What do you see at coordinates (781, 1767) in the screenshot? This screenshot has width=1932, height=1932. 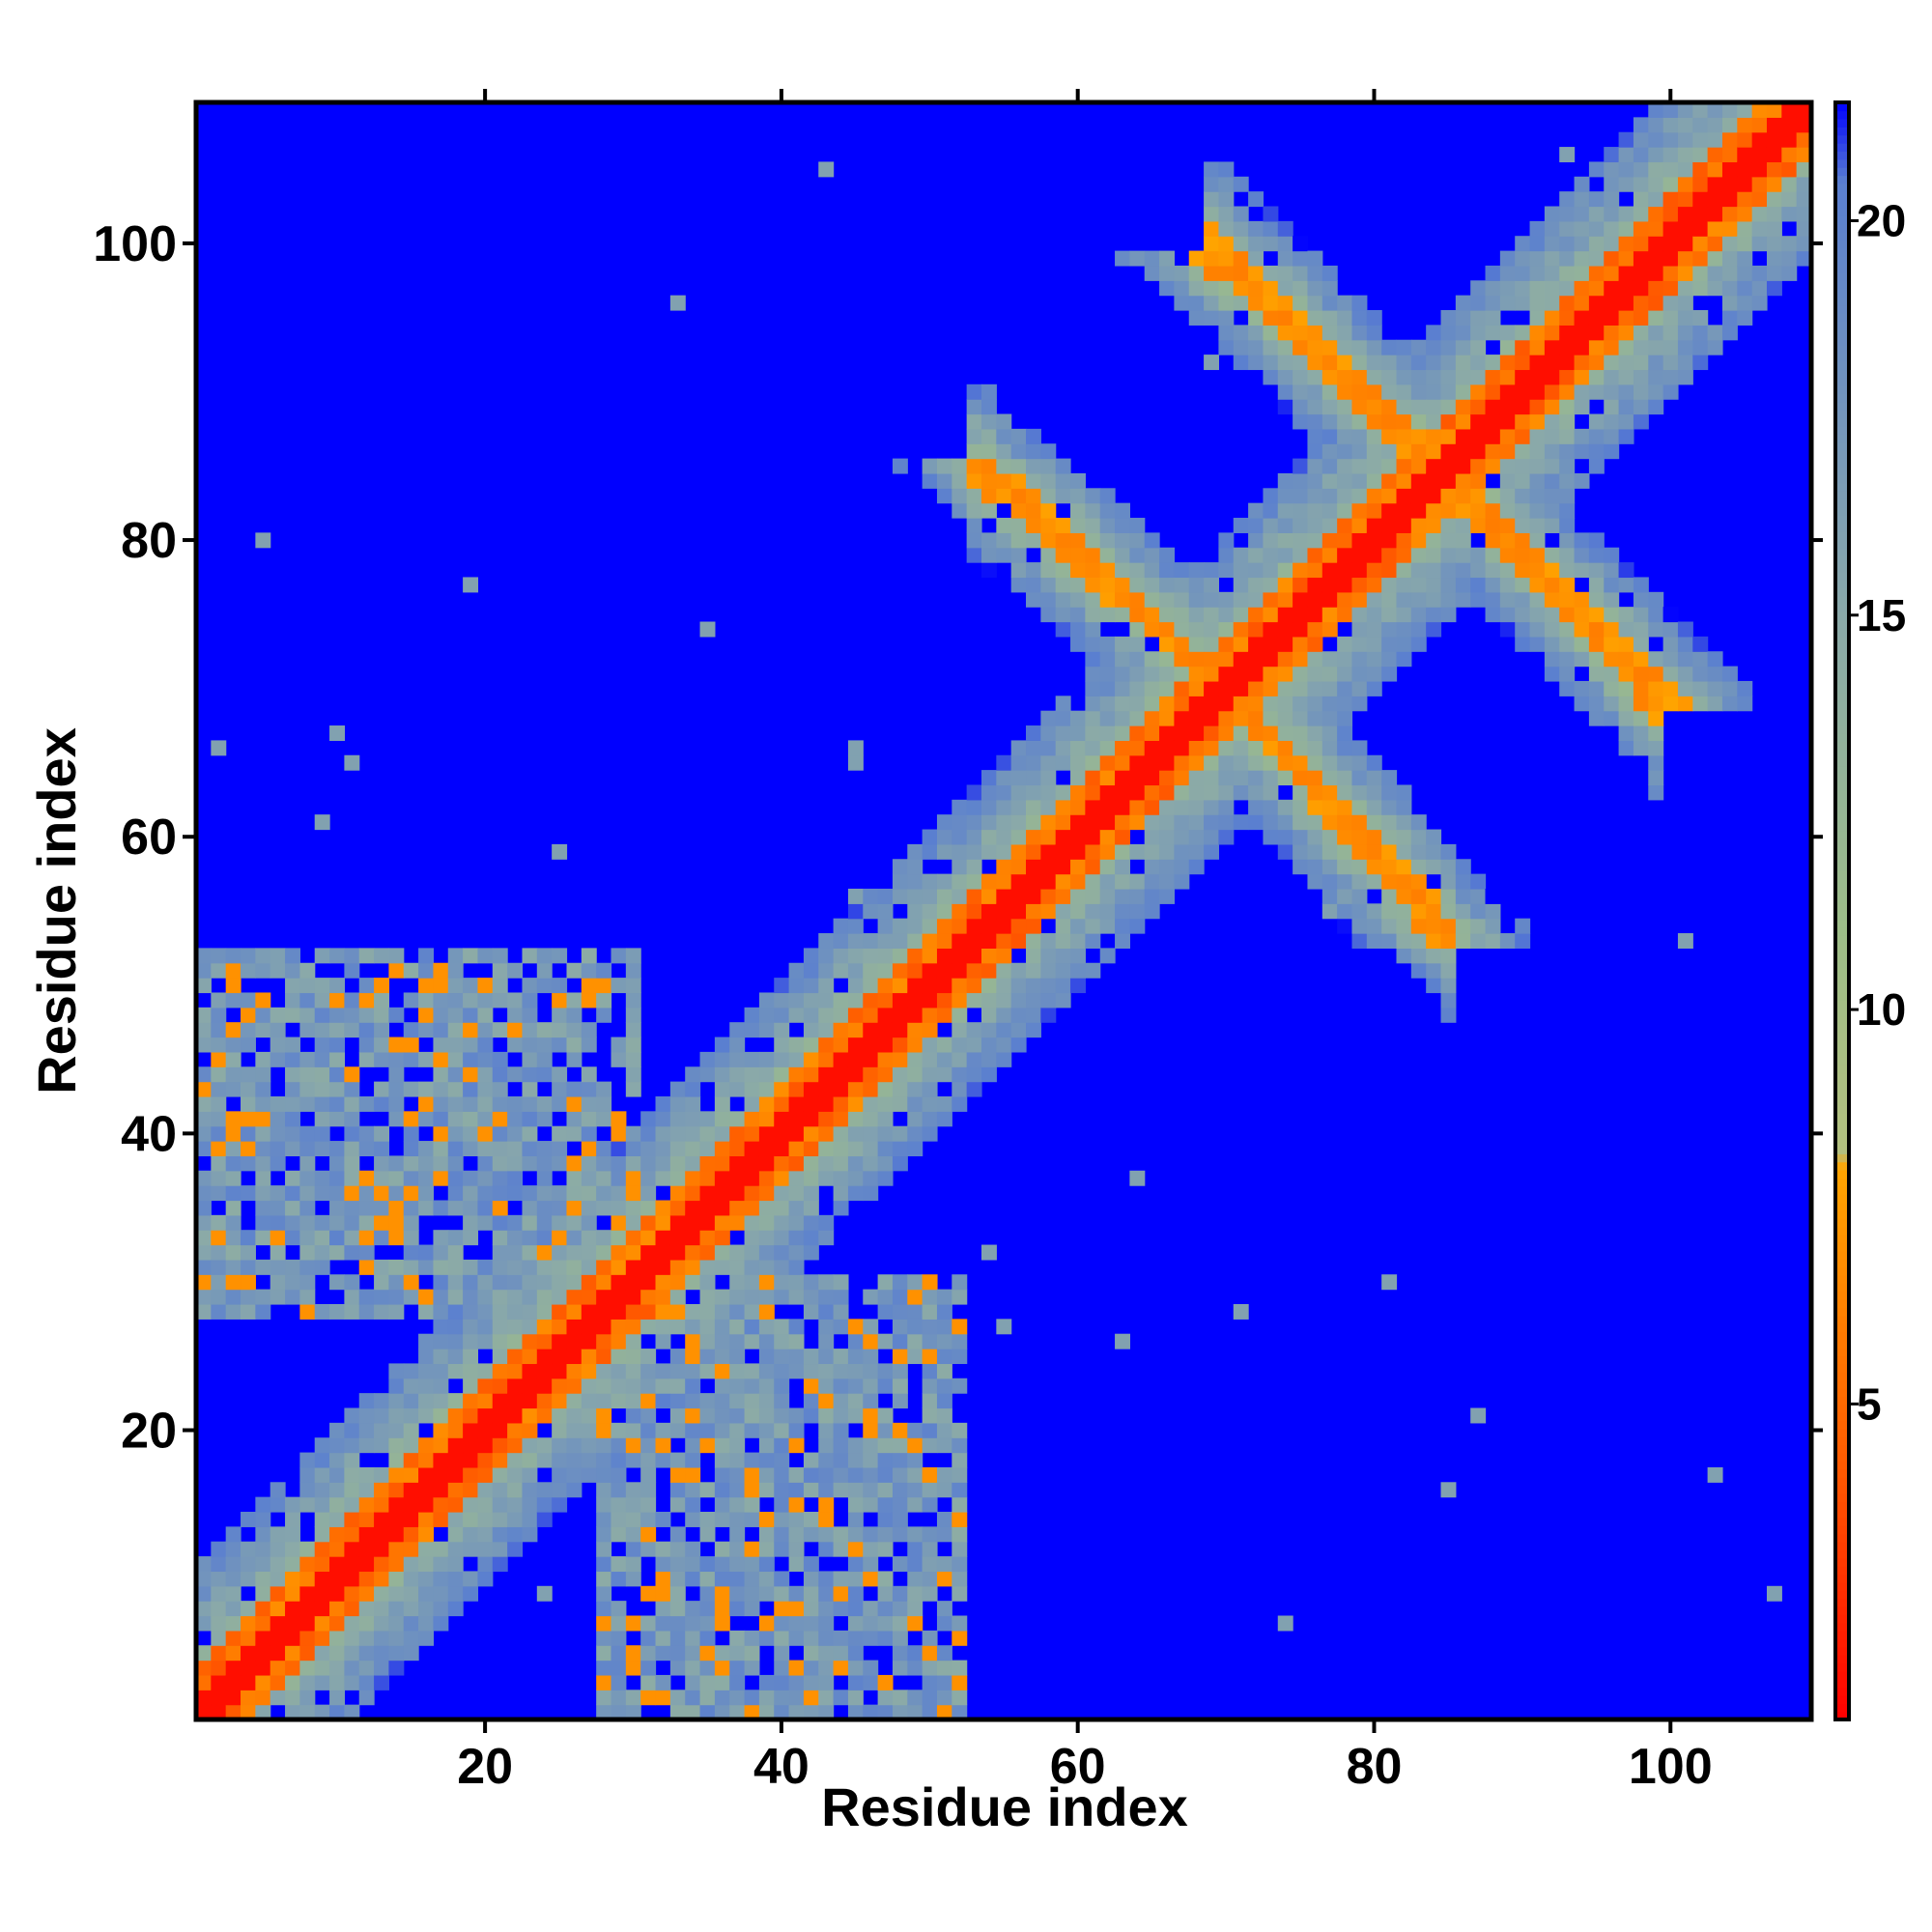 I see `x-tick-label: 40` at bounding box center [781, 1767].